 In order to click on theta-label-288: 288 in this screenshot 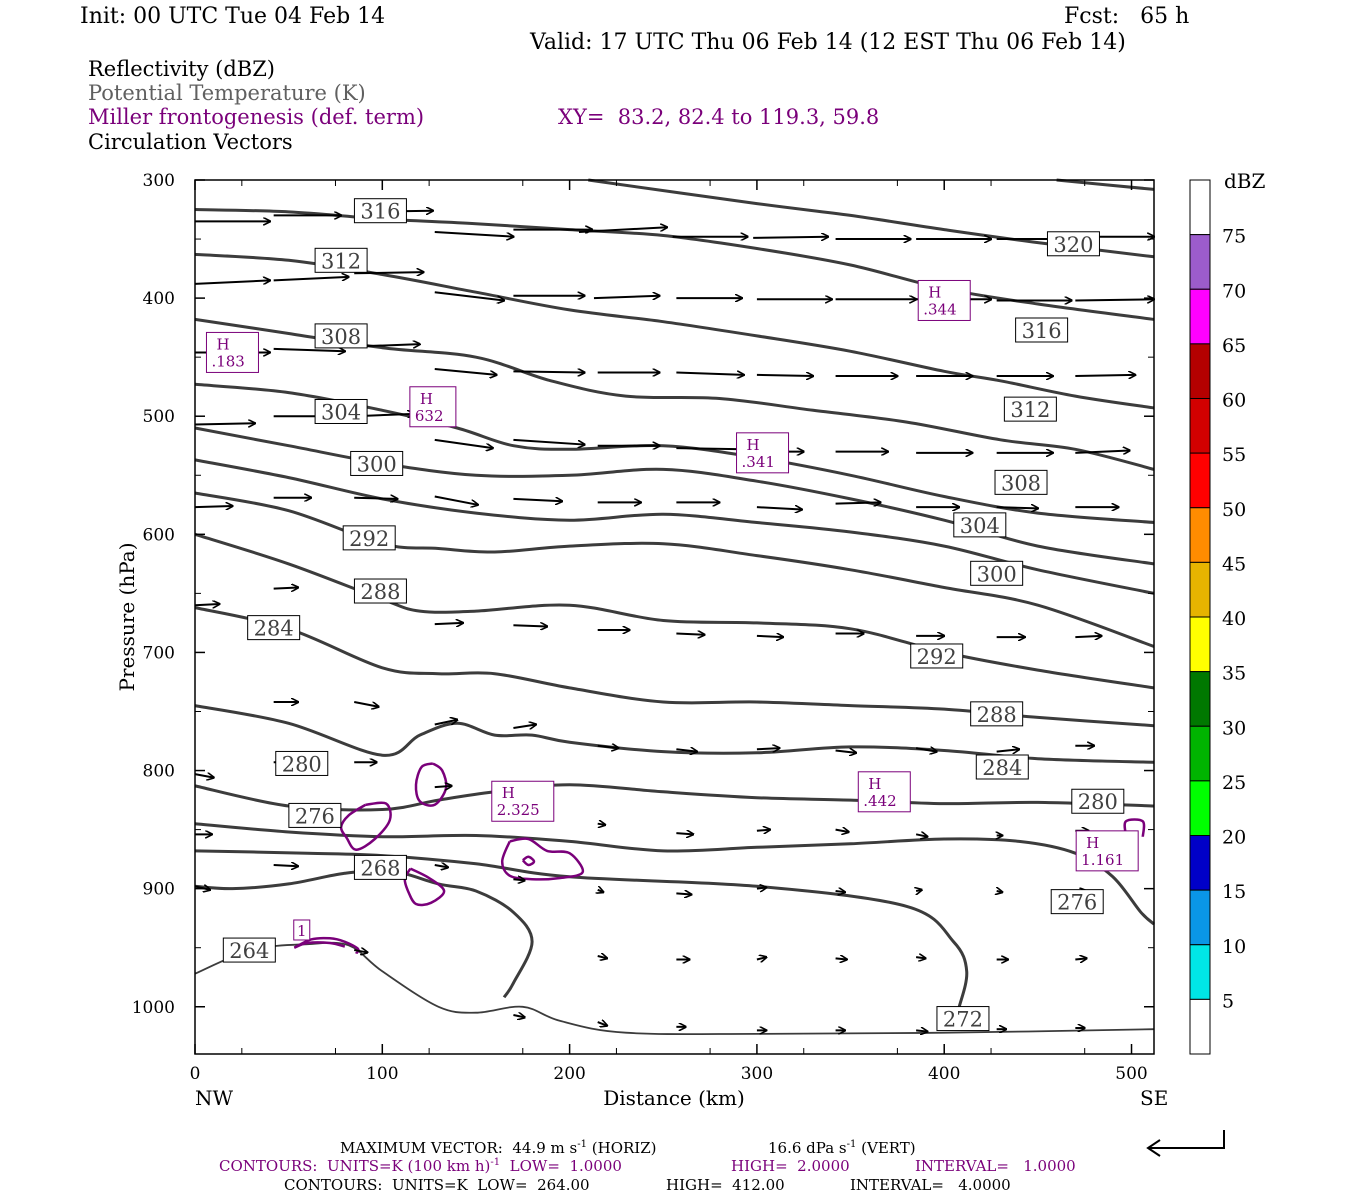, I will do `click(380, 591)`.